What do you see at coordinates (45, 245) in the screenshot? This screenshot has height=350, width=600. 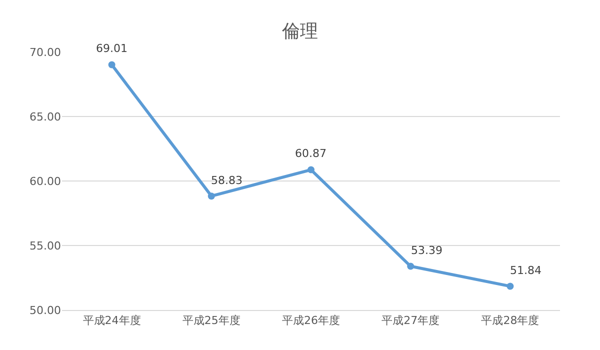 I see `y-tick-label: 55.00` at bounding box center [45, 245].